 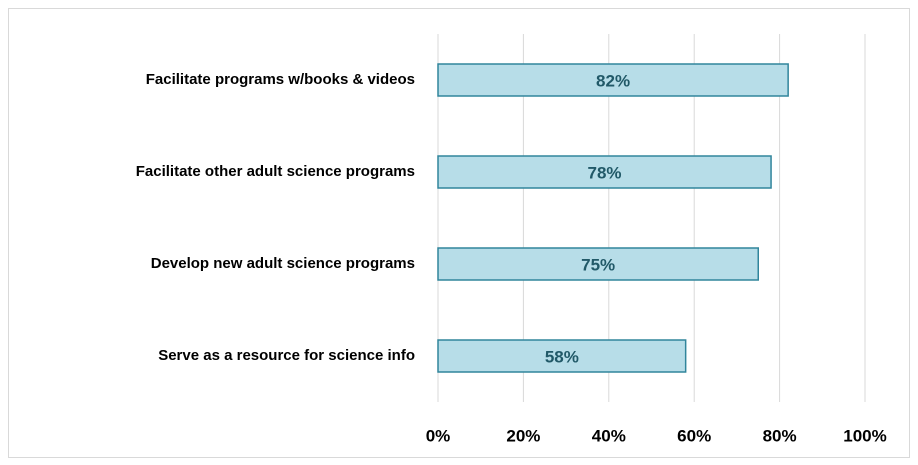 I want to click on y-tick-label: Serve as a resource for science info, so click(x=286, y=355).